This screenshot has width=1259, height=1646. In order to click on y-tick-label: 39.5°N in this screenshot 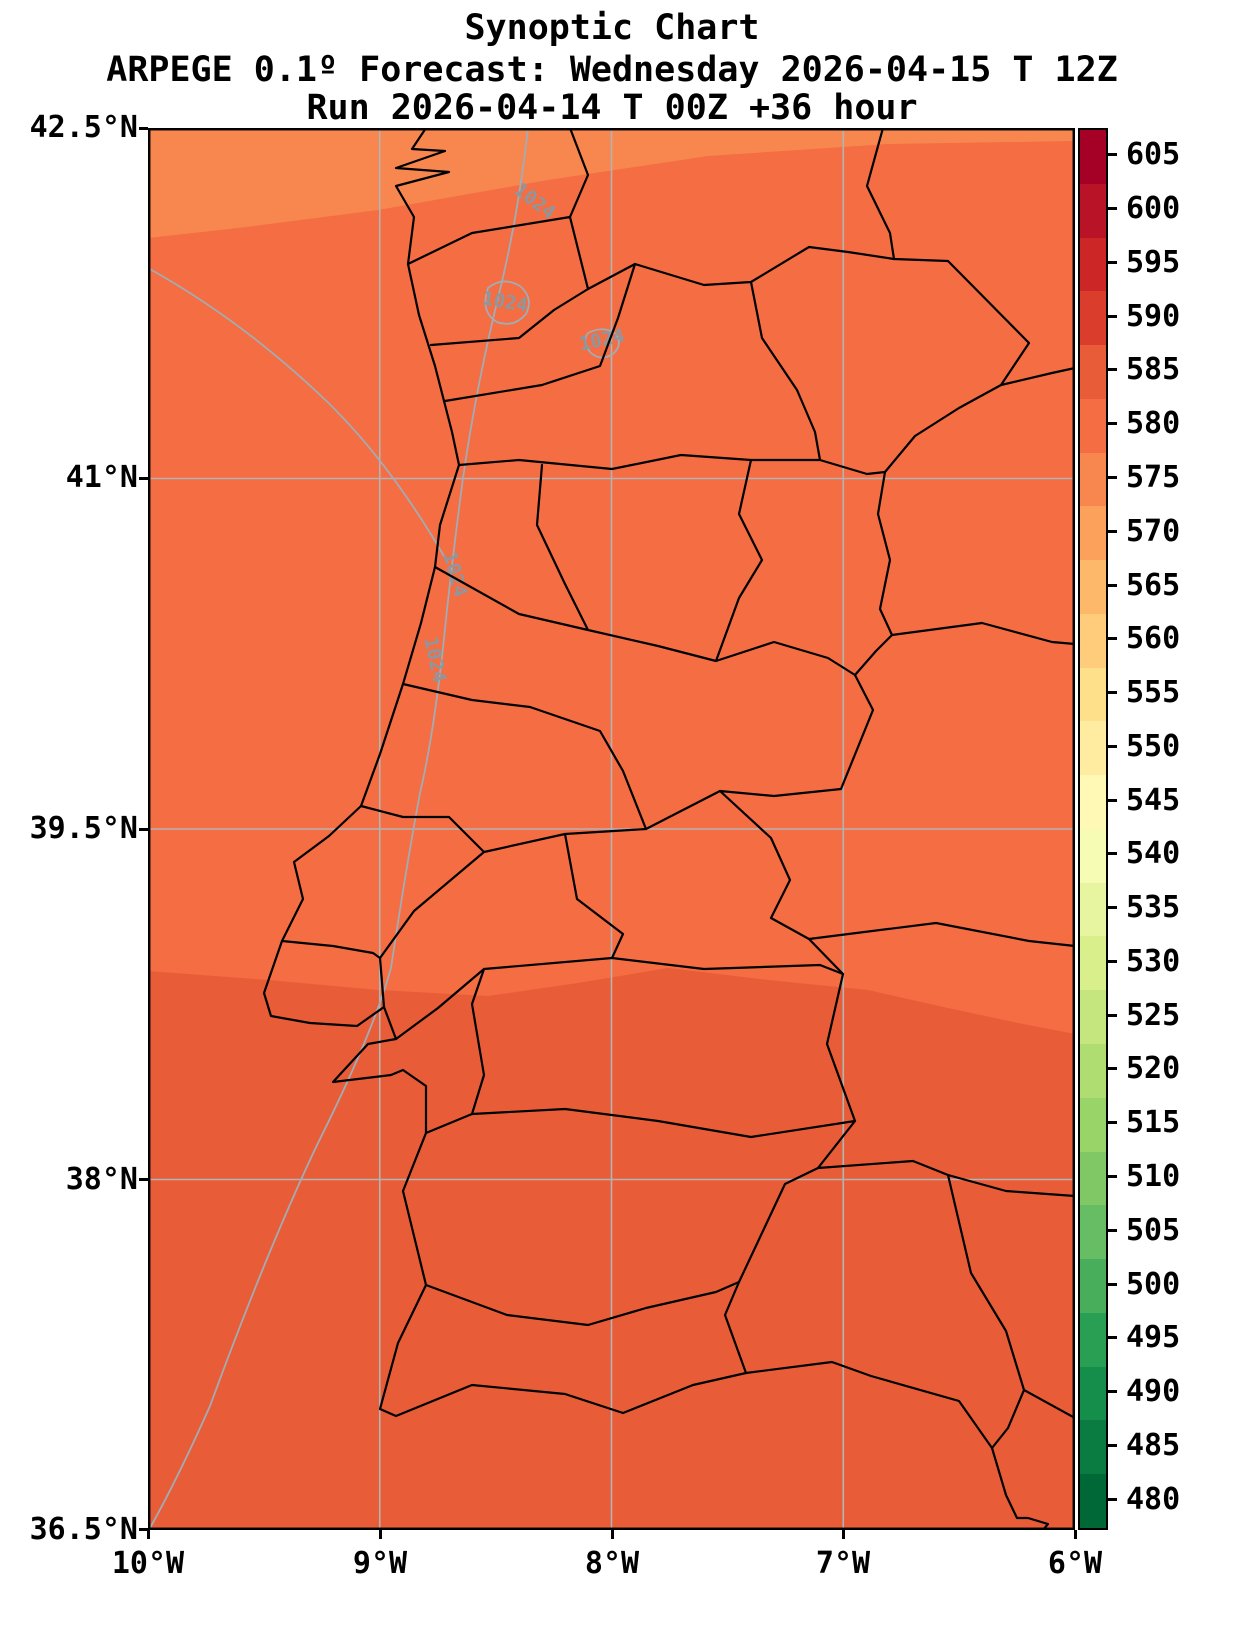, I will do `click(83, 828)`.